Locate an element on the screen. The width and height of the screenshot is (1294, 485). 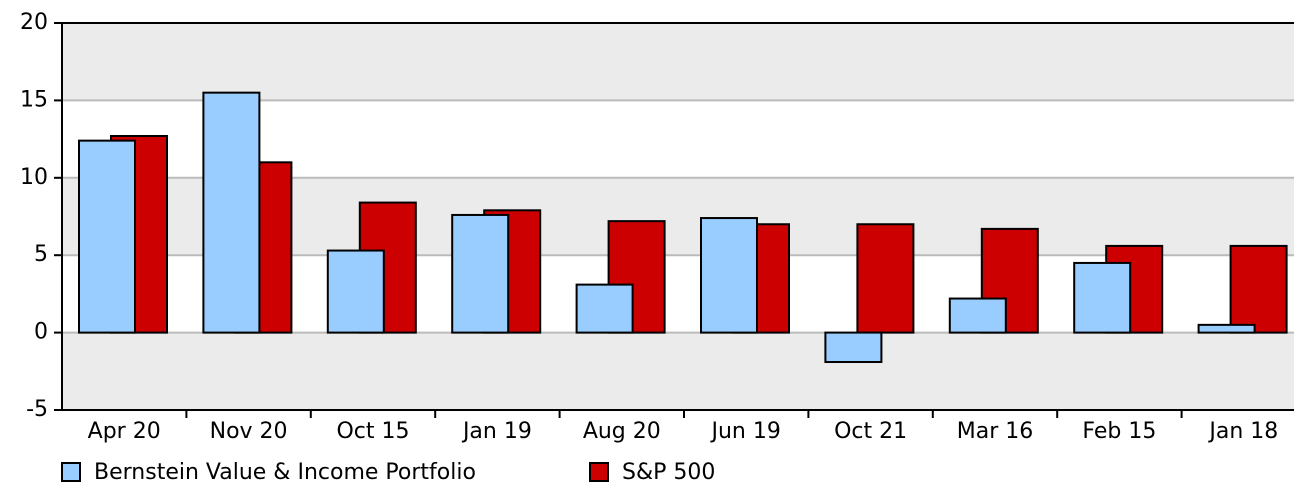
x-tick-label: Nov 20 is located at coordinates (249, 431).